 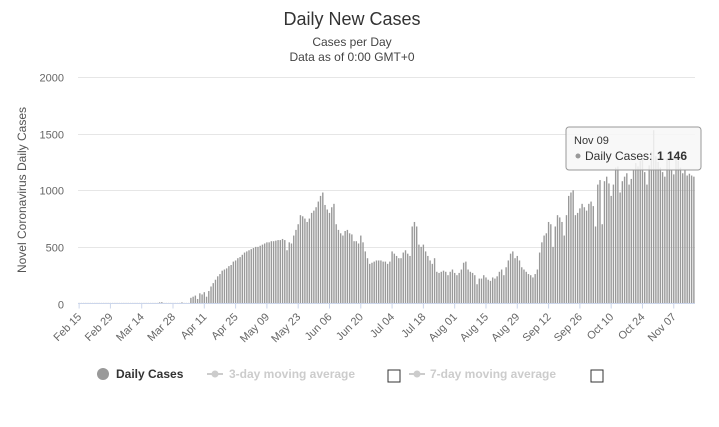 What do you see at coordinates (140, 374) in the screenshot?
I see `legend-item-daily-cases: Daily Cases` at bounding box center [140, 374].